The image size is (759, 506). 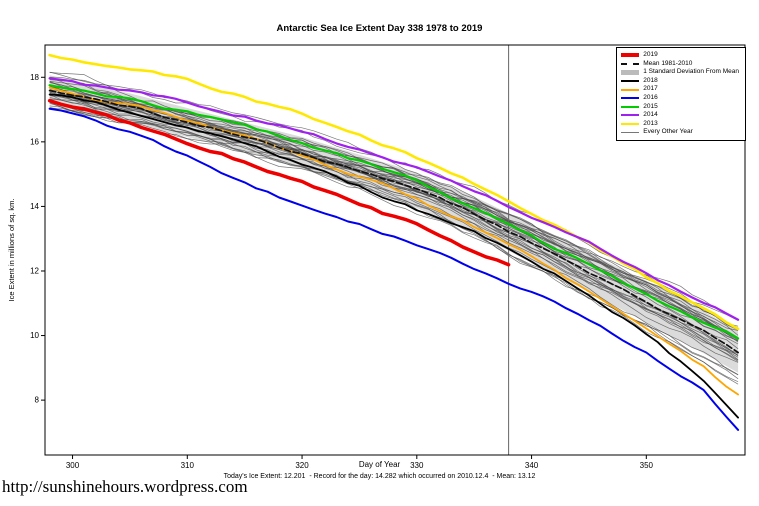 What do you see at coordinates (650, 106) in the screenshot?
I see `legend-label-2015: 2015` at bounding box center [650, 106].